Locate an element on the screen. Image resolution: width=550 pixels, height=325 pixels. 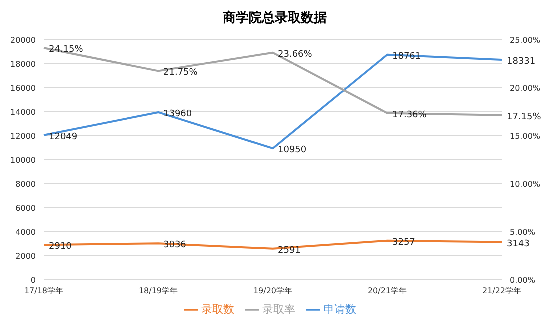
data-label: 3143 is located at coordinates (518, 244).